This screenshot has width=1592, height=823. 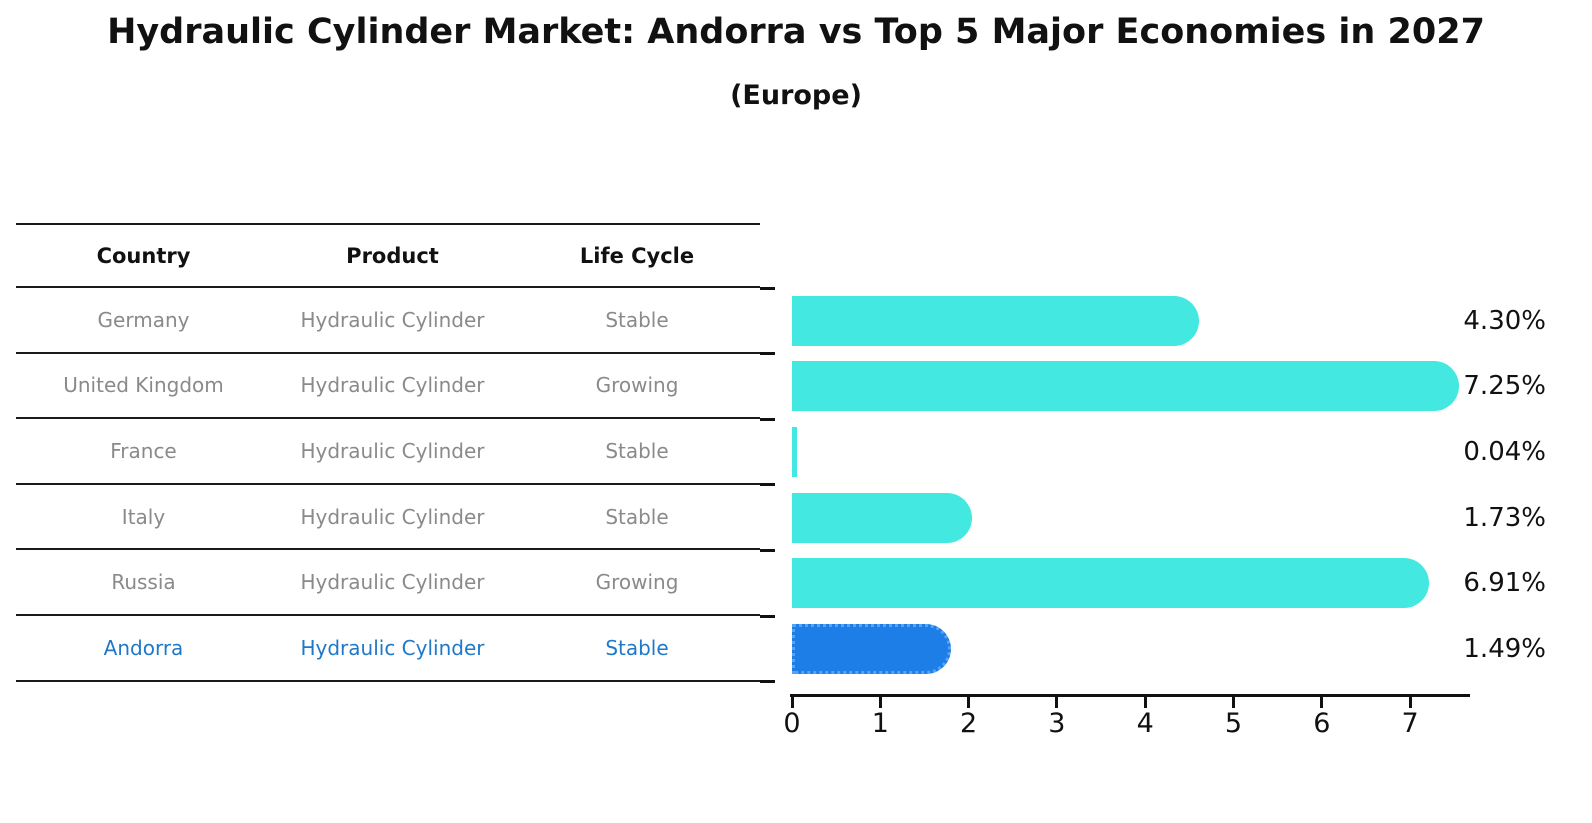 I want to click on x-axis-tick-label: 7, so click(x=1410, y=723).